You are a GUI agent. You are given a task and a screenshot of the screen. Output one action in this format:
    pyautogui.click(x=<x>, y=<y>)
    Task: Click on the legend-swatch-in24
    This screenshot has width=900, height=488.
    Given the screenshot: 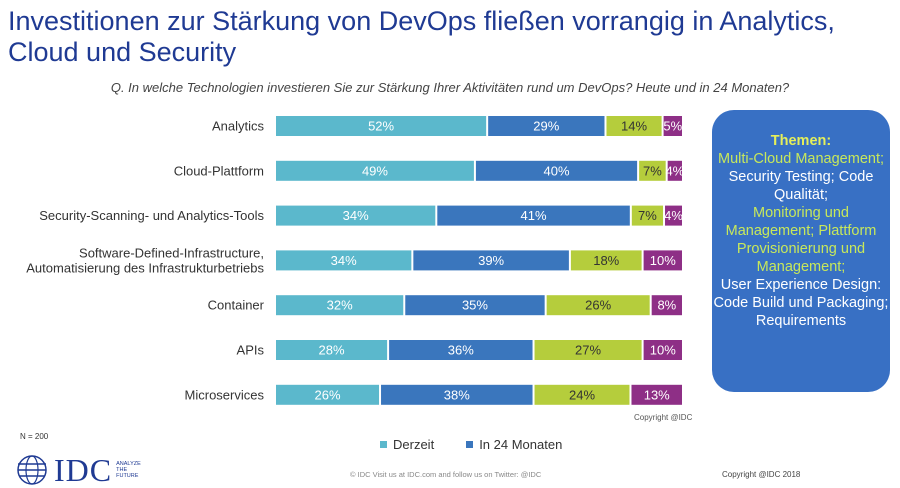 What is the action you would take?
    pyautogui.click(x=470, y=444)
    